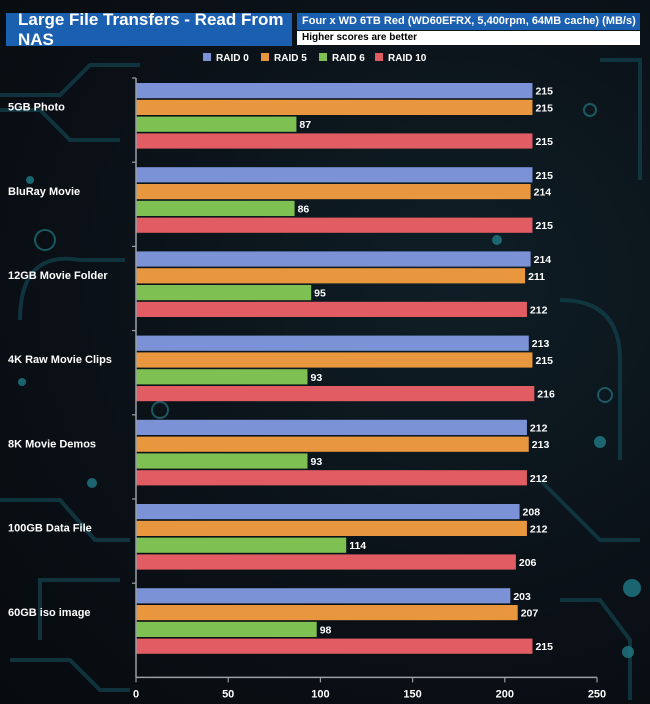  I want to click on category-label: 5GB Photo, so click(36, 108).